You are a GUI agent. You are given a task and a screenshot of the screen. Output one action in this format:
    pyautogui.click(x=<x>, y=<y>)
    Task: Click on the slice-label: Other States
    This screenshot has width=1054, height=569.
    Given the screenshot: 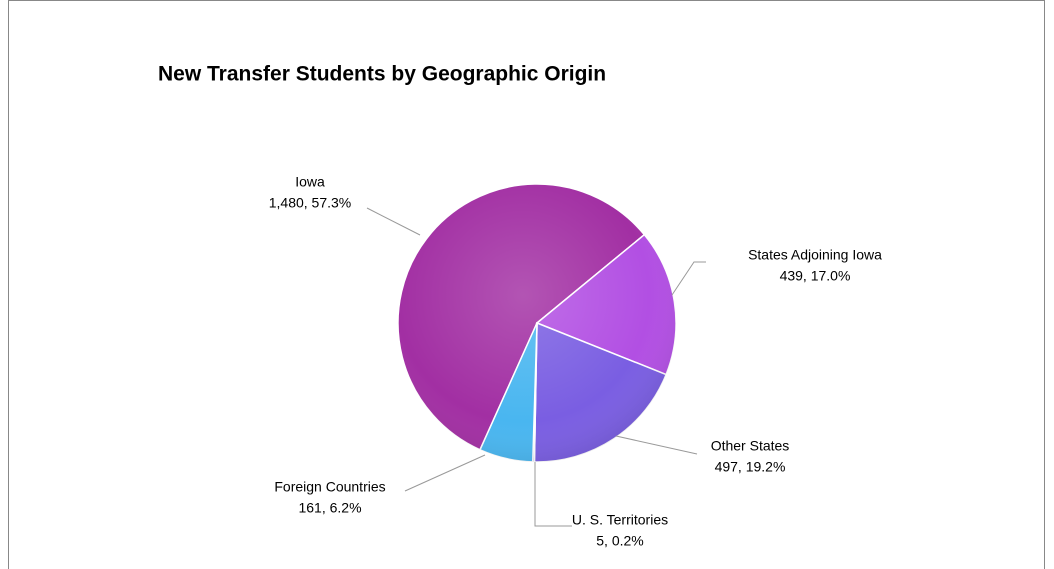 What is the action you would take?
    pyautogui.click(x=750, y=446)
    